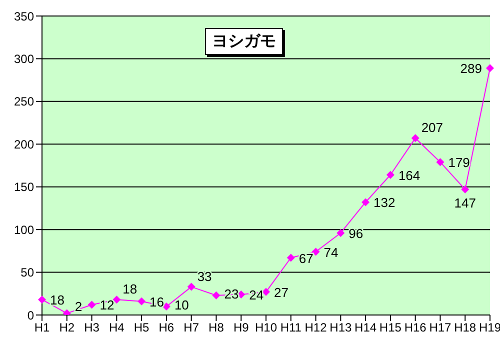 The width and height of the screenshot is (500, 350). I want to click on data-label: 164, so click(409, 175).